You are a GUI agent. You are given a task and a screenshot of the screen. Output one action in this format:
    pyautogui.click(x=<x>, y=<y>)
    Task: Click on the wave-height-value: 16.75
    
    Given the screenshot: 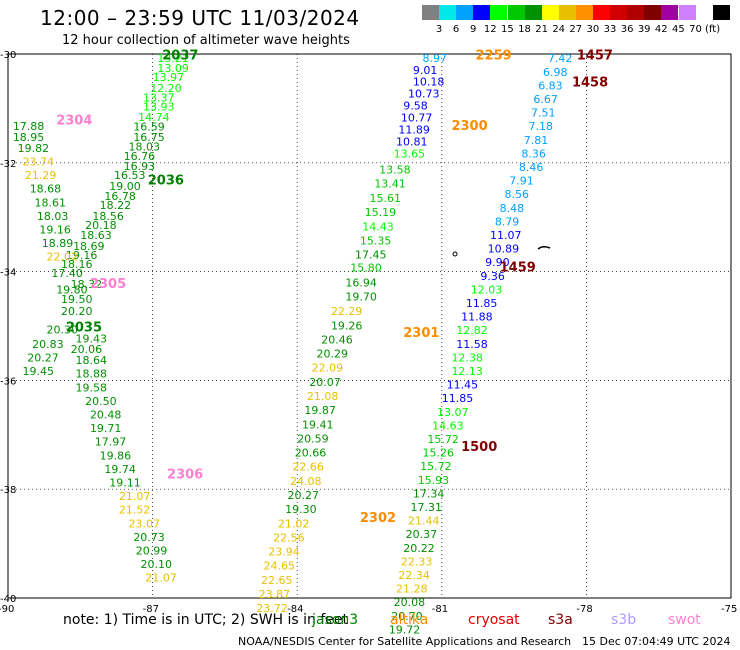 What is the action you would take?
    pyautogui.click(x=149, y=137)
    